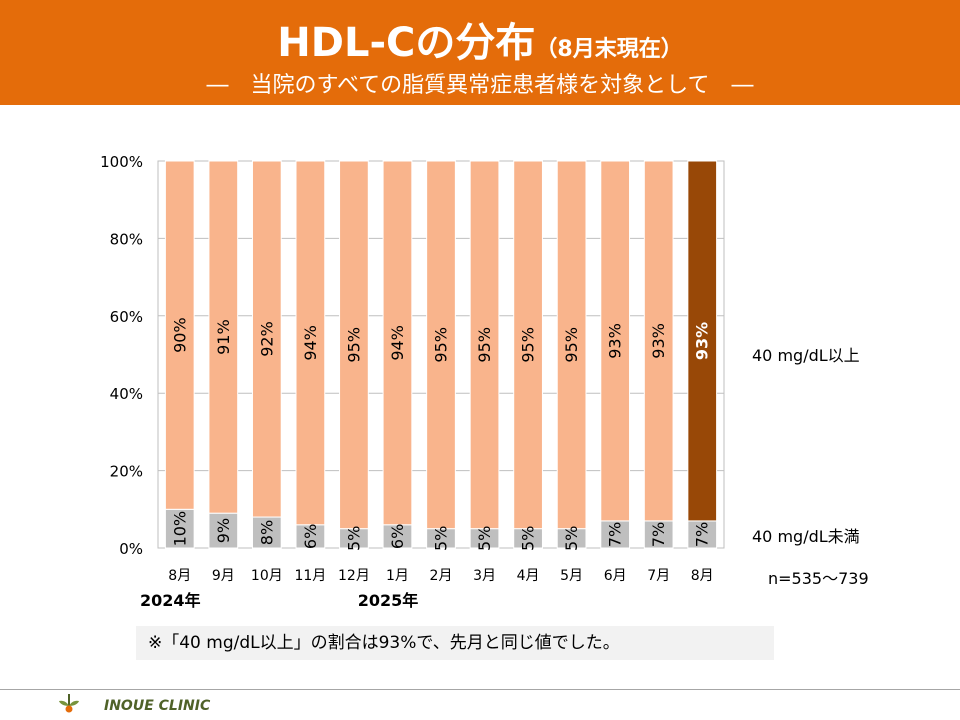 This screenshot has height=720, width=960. What do you see at coordinates (310, 576) in the screenshot?
I see `x-tick-label: 11月` at bounding box center [310, 576].